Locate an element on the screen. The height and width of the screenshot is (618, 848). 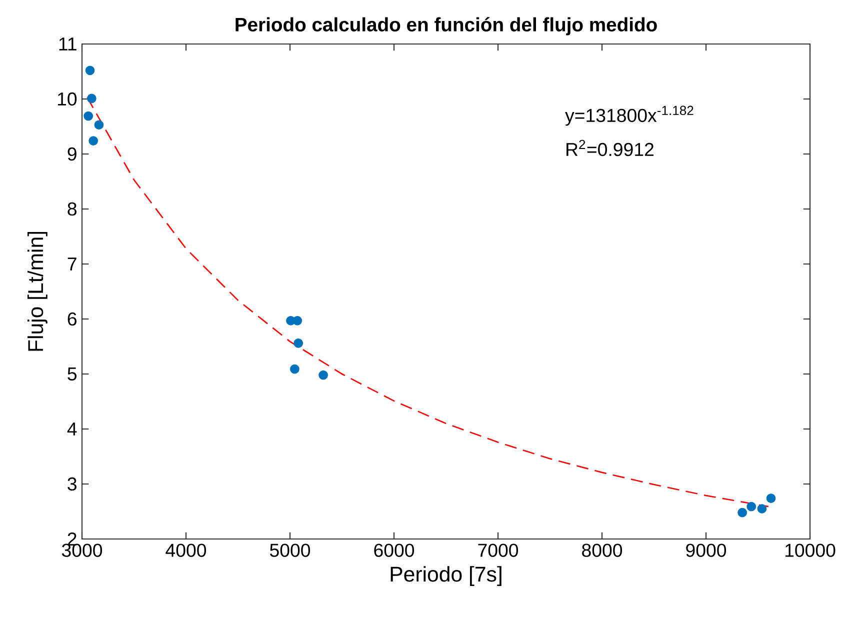
y-tick-label: 5 is located at coordinates (72, 374).